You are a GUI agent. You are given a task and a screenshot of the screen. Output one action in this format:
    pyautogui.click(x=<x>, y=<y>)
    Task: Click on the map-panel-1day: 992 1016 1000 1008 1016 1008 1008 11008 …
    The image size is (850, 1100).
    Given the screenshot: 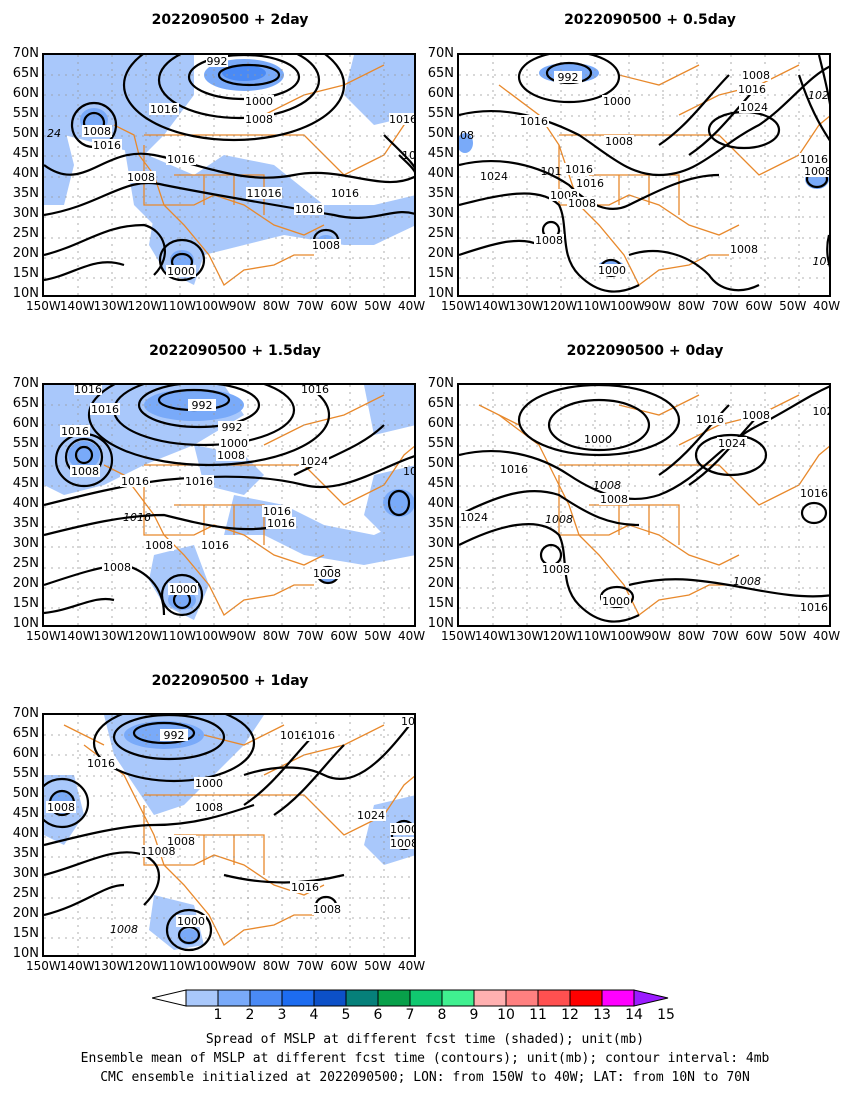 What is the action you would take?
    pyautogui.click(x=229, y=835)
    